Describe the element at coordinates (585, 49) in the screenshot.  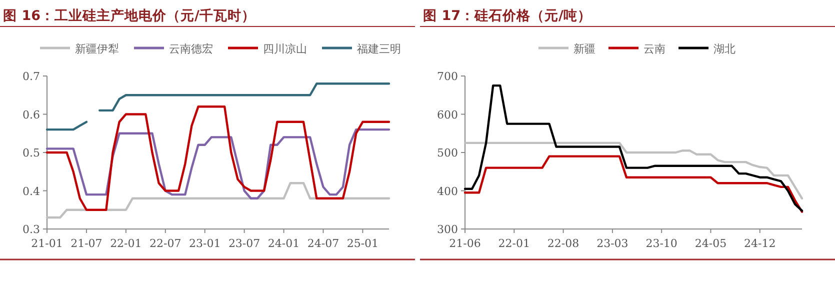
I see `legend-label: 新疆` at that location.